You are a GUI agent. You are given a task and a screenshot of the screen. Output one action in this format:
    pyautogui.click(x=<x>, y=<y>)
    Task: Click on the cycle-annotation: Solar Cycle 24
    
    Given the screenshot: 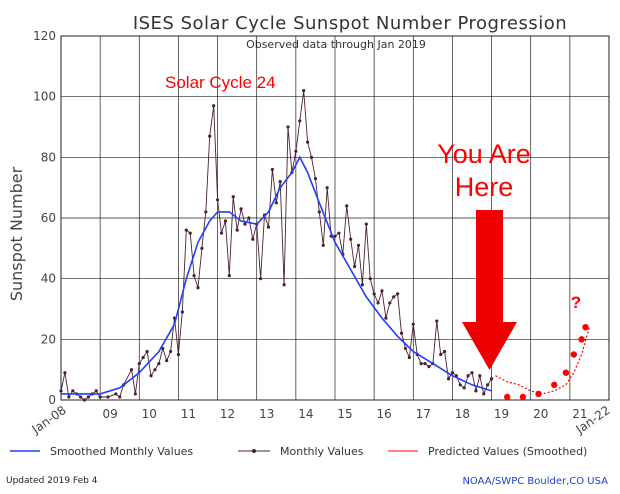 What is the action you would take?
    pyautogui.click(x=220, y=82)
    